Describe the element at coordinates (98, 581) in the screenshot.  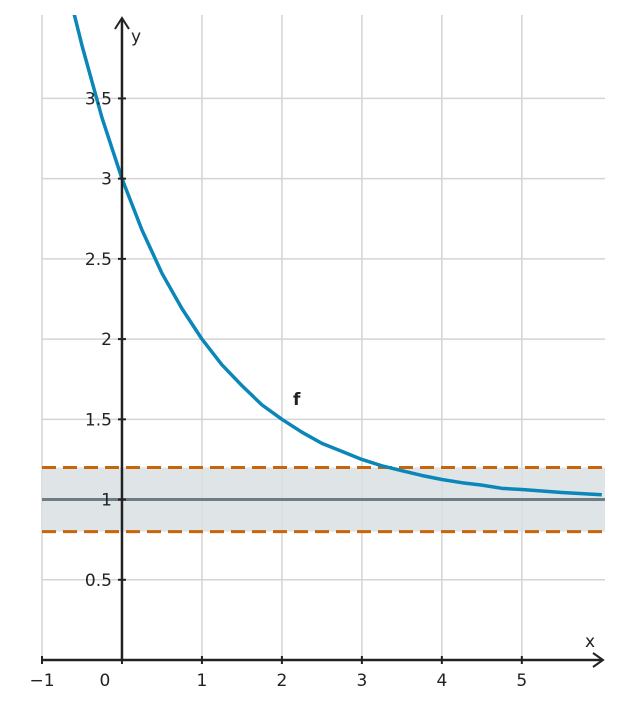
I see `y-tick-label: 0.5` at that location.